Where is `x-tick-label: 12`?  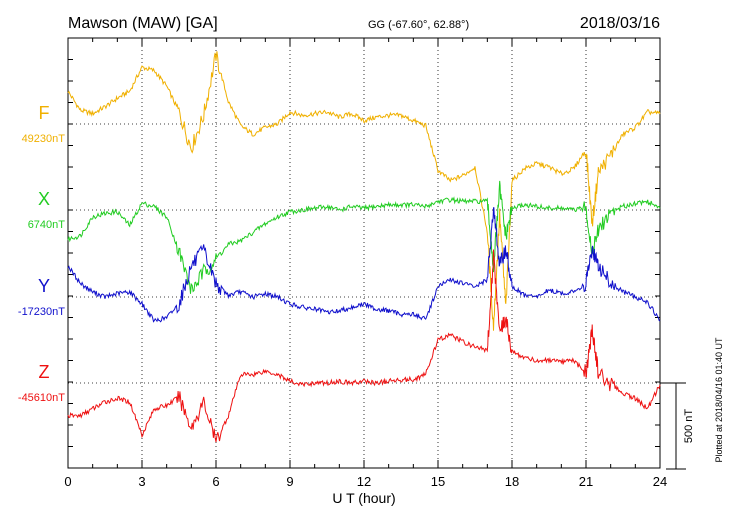
x-tick-label: 12 is located at coordinates (364, 481).